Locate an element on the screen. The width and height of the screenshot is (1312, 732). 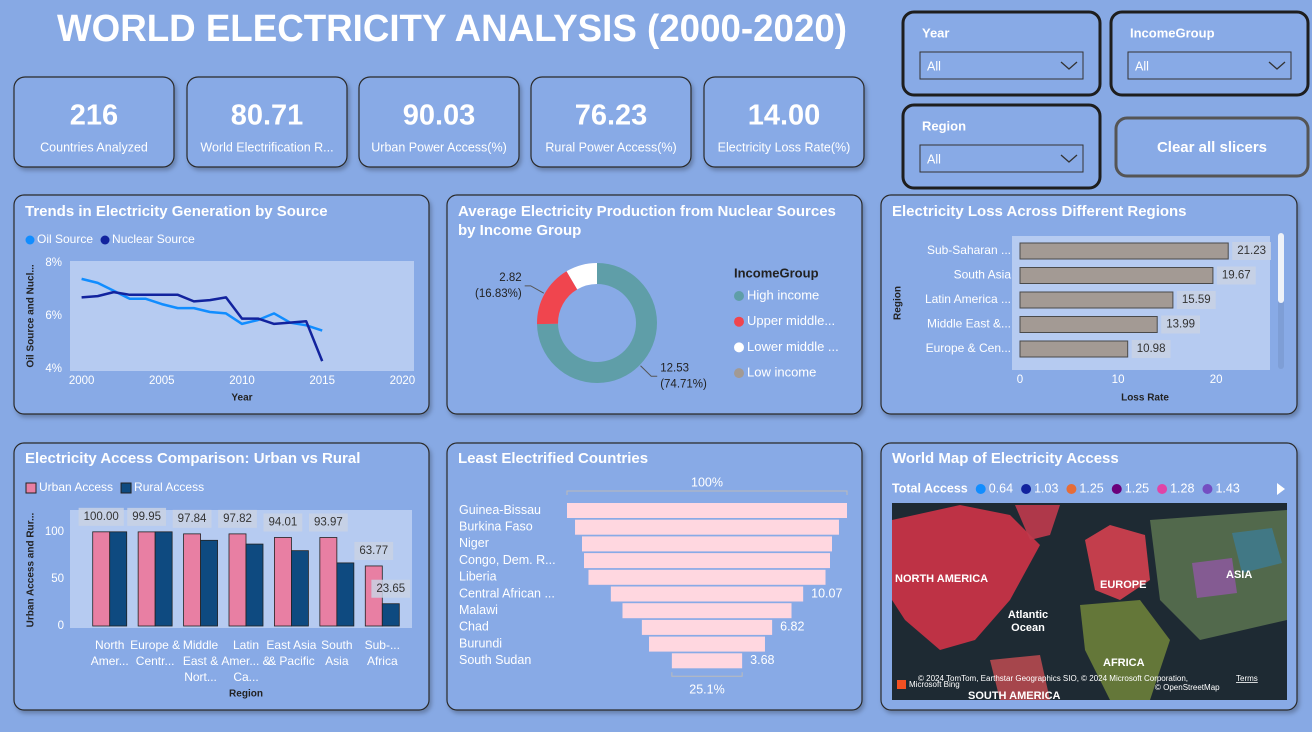
legend-label: Oil Source is located at coordinates (65, 239).